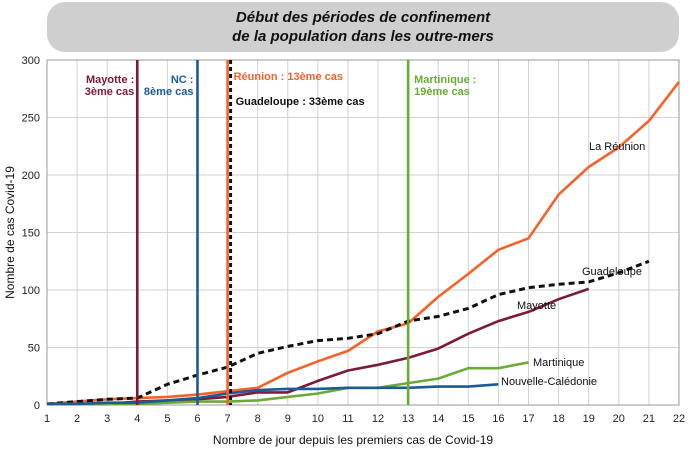  Describe the element at coordinates (498, 419) in the screenshot. I see `x-tick-label: 16` at that location.